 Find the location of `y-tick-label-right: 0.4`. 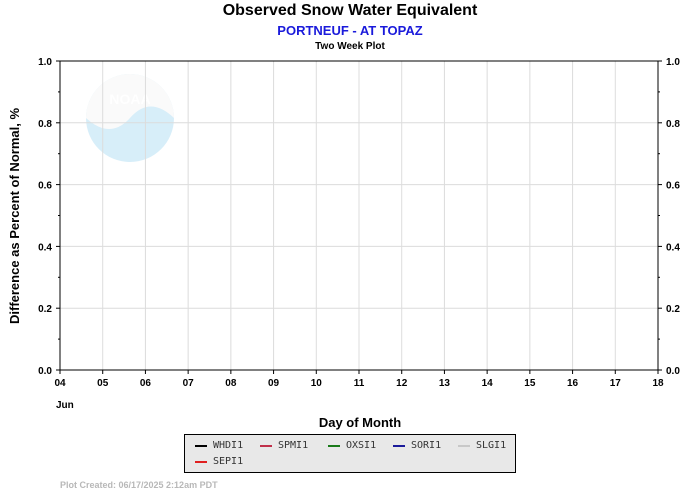

y-tick-label-right: 0.4 is located at coordinates (673, 247).